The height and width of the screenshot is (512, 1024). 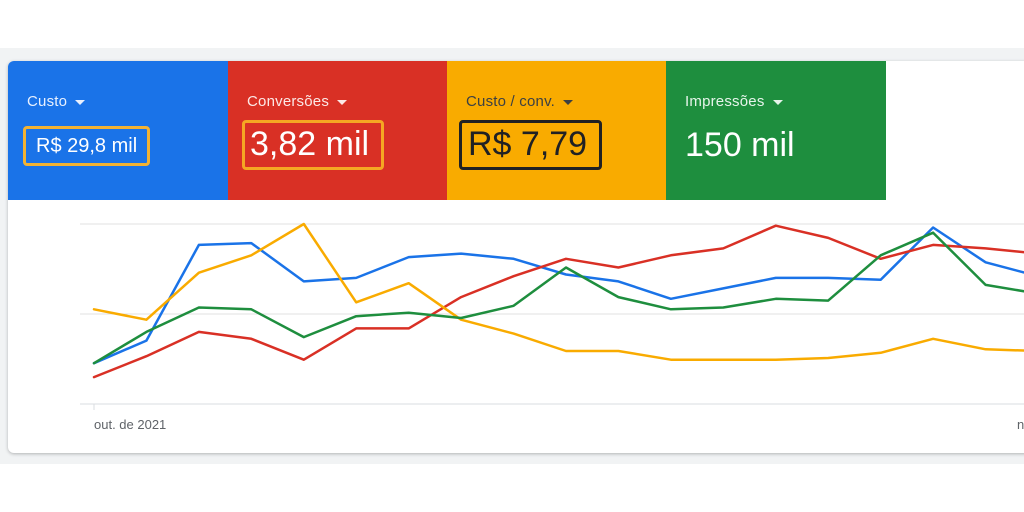 What do you see at coordinates (288, 101) in the screenshot?
I see `metric-label-text: Conversões` at bounding box center [288, 101].